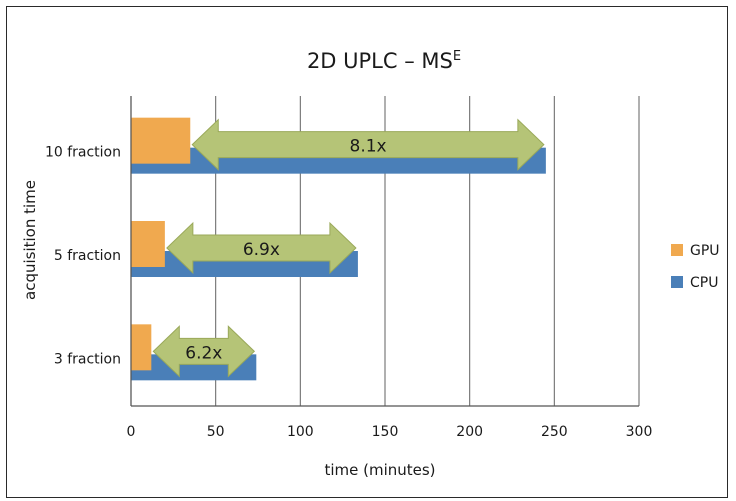  I want to click on speedup-arrow-3-fraction, so click(204, 351).